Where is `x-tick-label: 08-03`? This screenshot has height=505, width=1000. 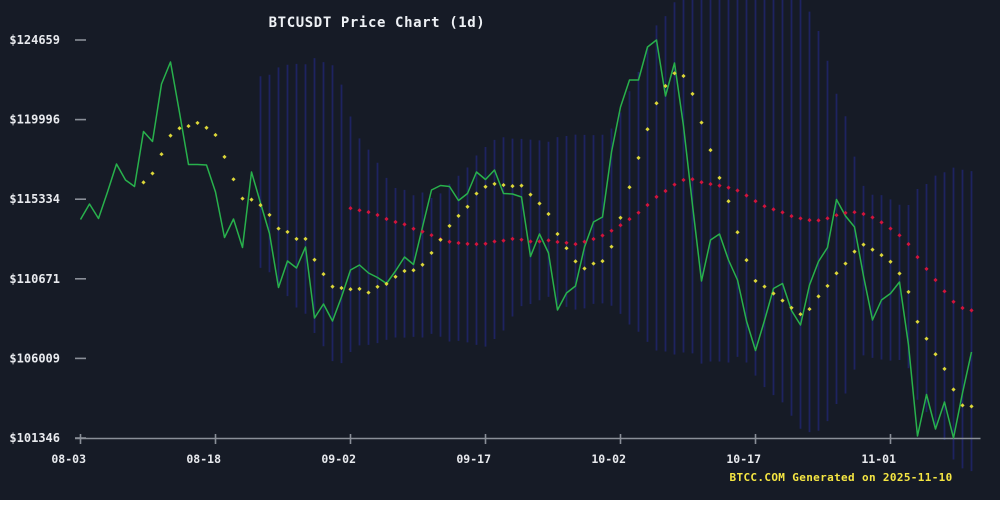
x-tick-label: 08-03 is located at coordinates (68, 459).